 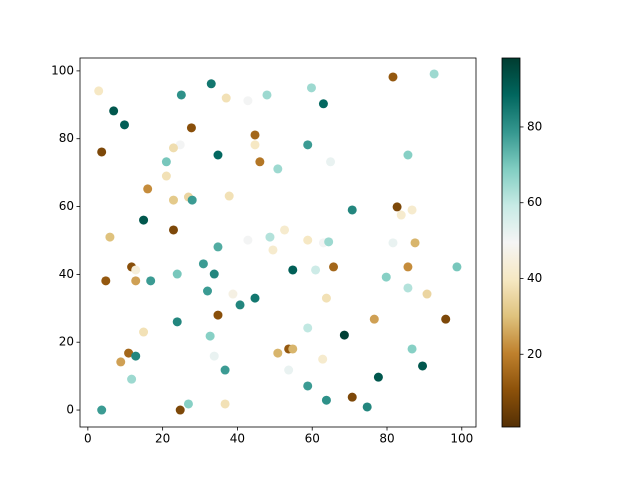 I want to click on x-tick-label: 100, so click(x=461, y=439).